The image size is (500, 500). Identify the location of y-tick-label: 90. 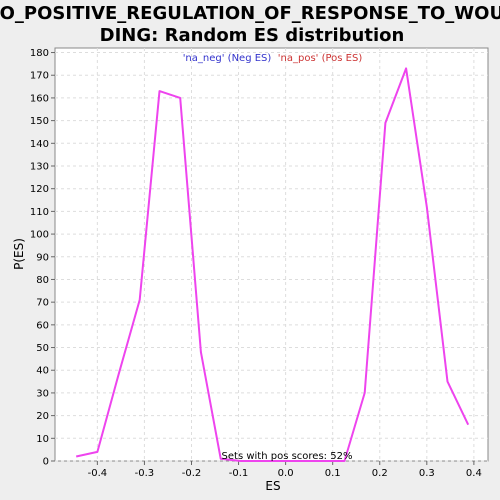
(42, 257).